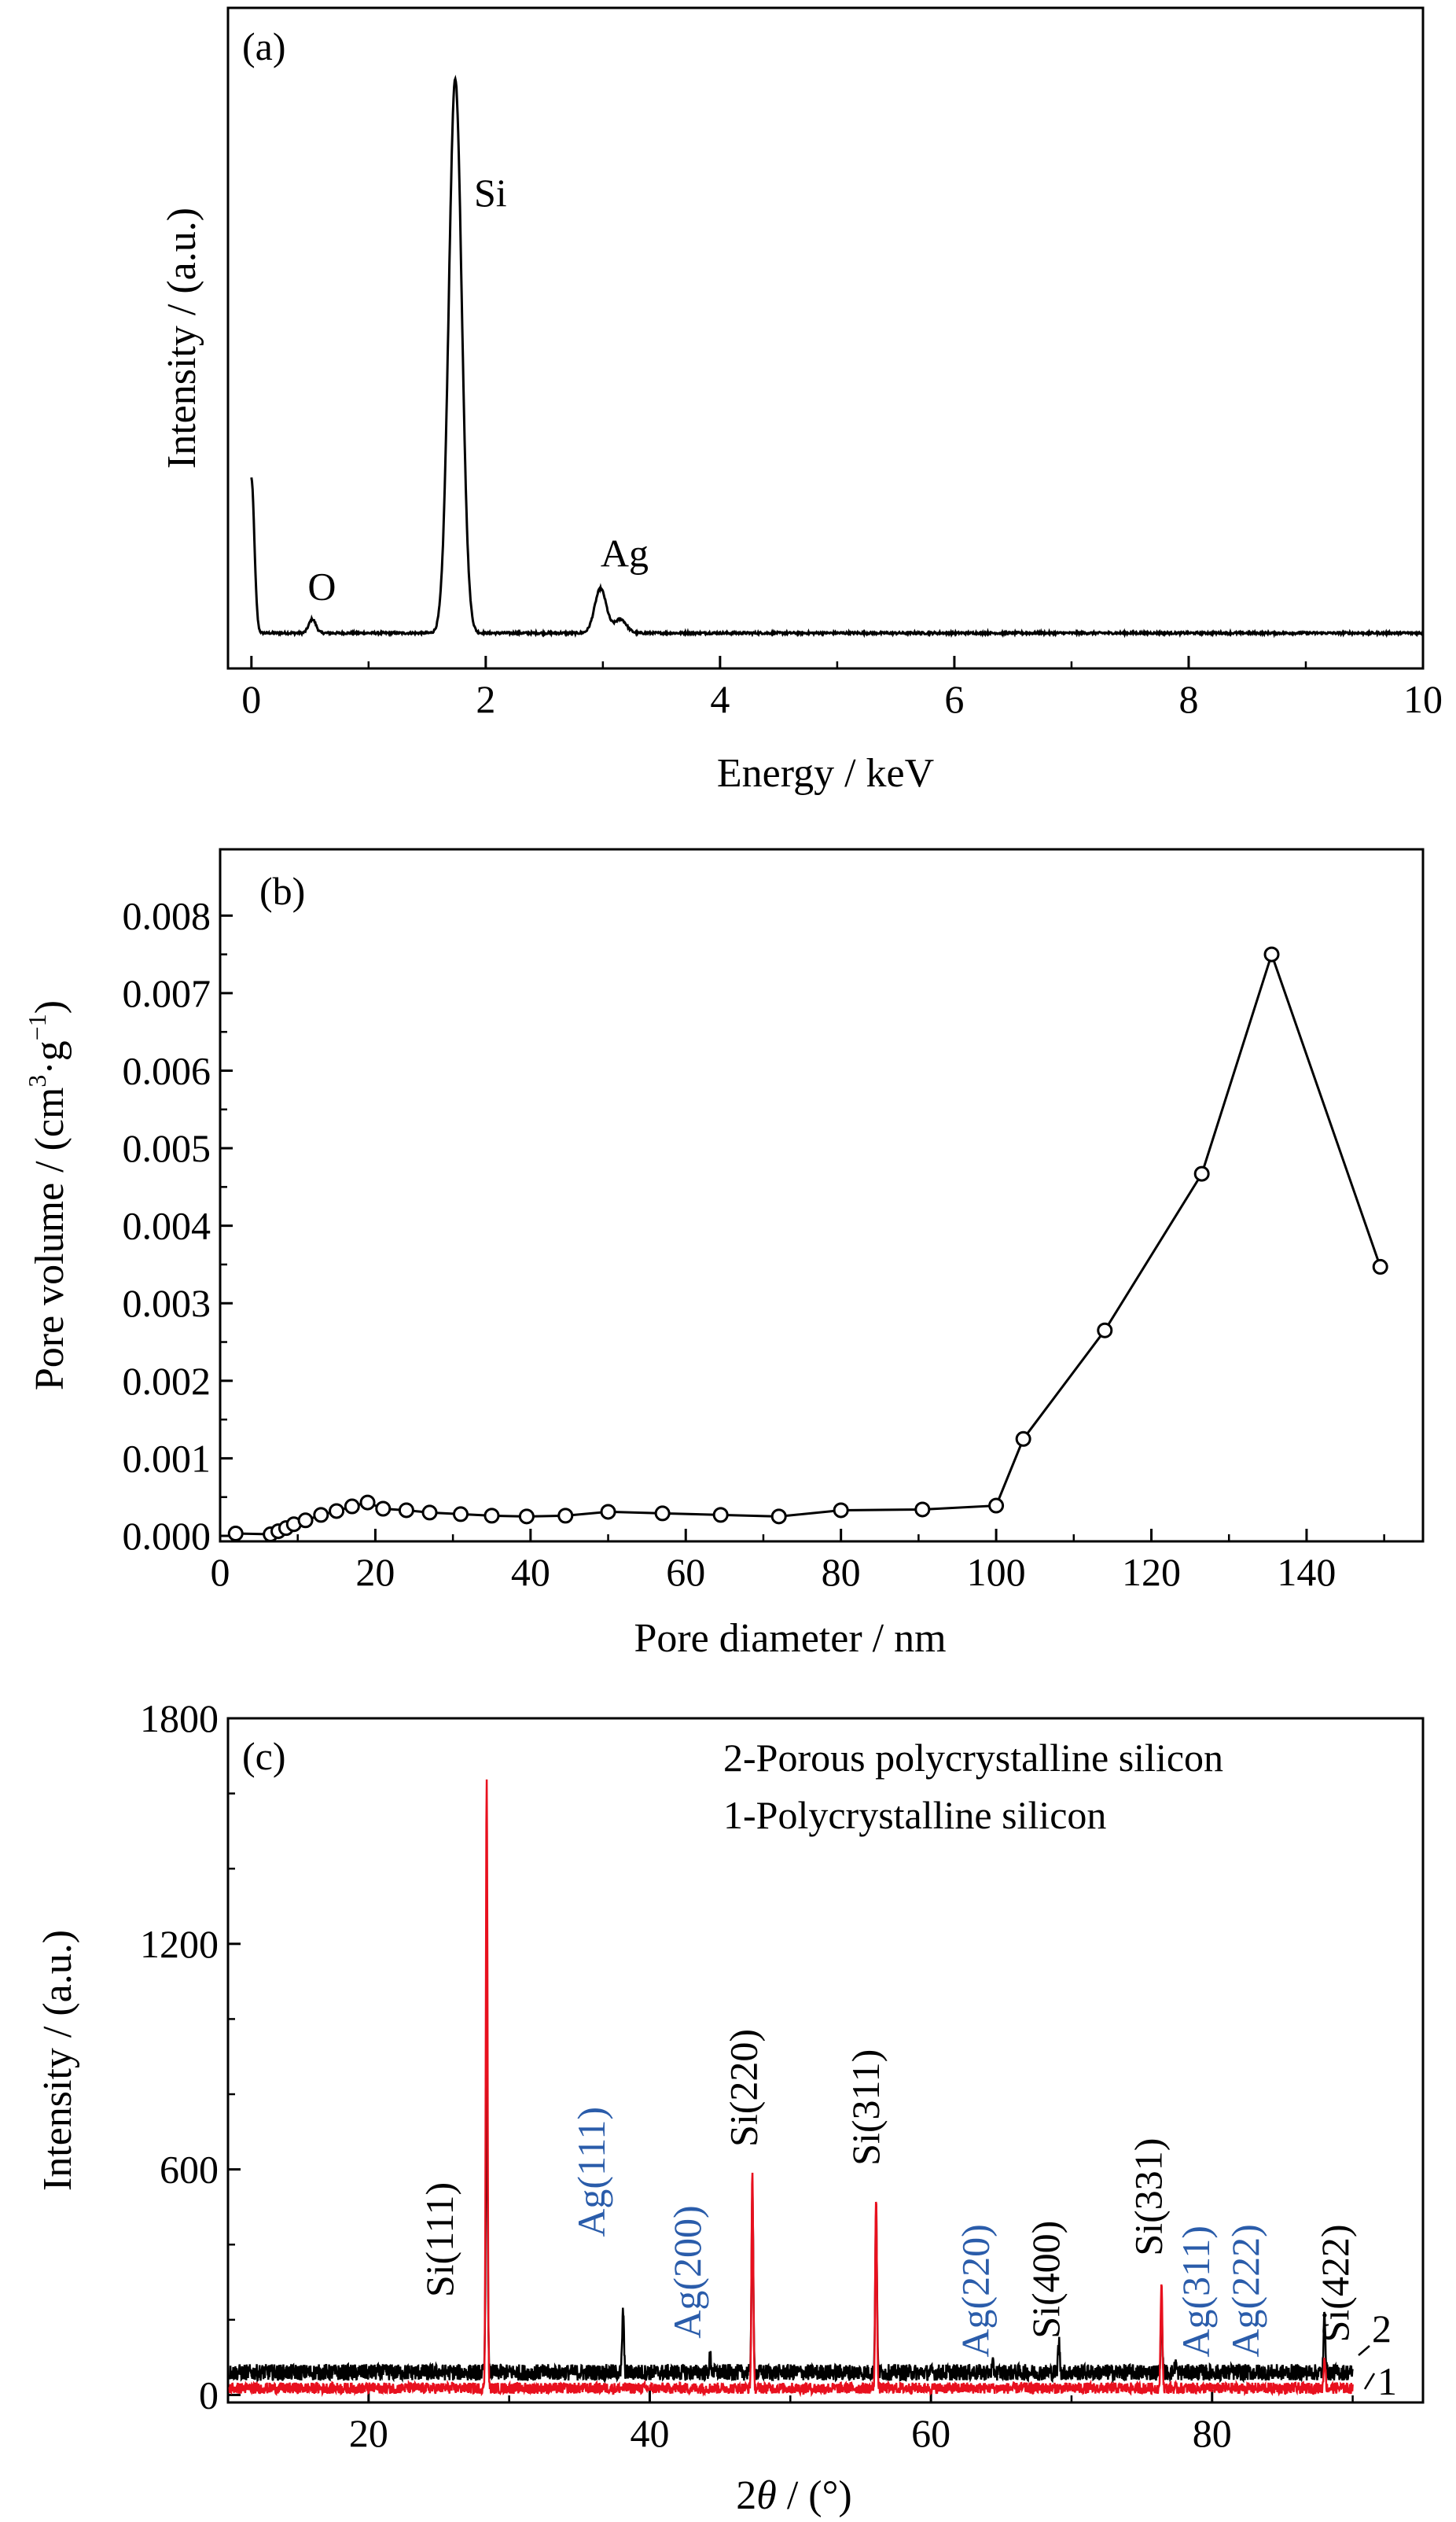 The height and width of the screenshot is (2522, 1456). Describe the element at coordinates (954, 699) in the screenshot. I see `panel-a-x-tick-label-3: 6` at that location.